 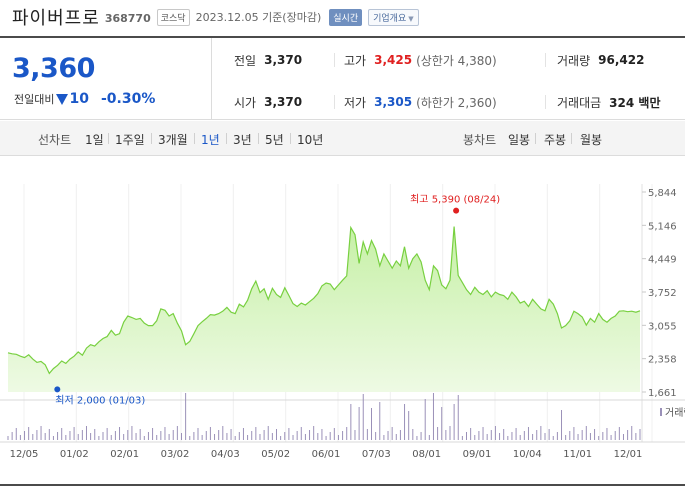 What do you see at coordinates (635, 102) in the screenshot?
I see `amount-value: 324 백만` at bounding box center [635, 102].